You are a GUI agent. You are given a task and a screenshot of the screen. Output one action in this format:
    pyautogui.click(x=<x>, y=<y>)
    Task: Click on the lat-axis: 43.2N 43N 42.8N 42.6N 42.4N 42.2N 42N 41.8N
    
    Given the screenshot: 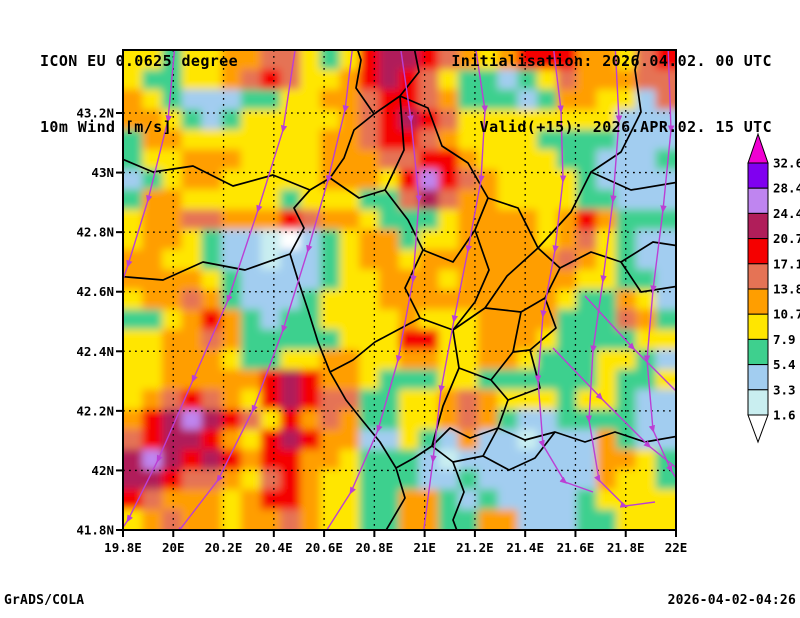 What is the action you would take?
    pyautogui.click(x=99, y=322)
    